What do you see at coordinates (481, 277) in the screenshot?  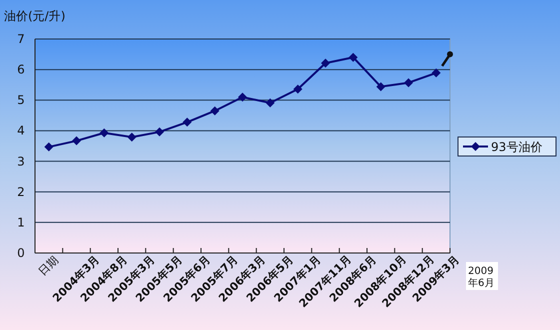 I see `text: 2009年6月` at bounding box center [481, 277].